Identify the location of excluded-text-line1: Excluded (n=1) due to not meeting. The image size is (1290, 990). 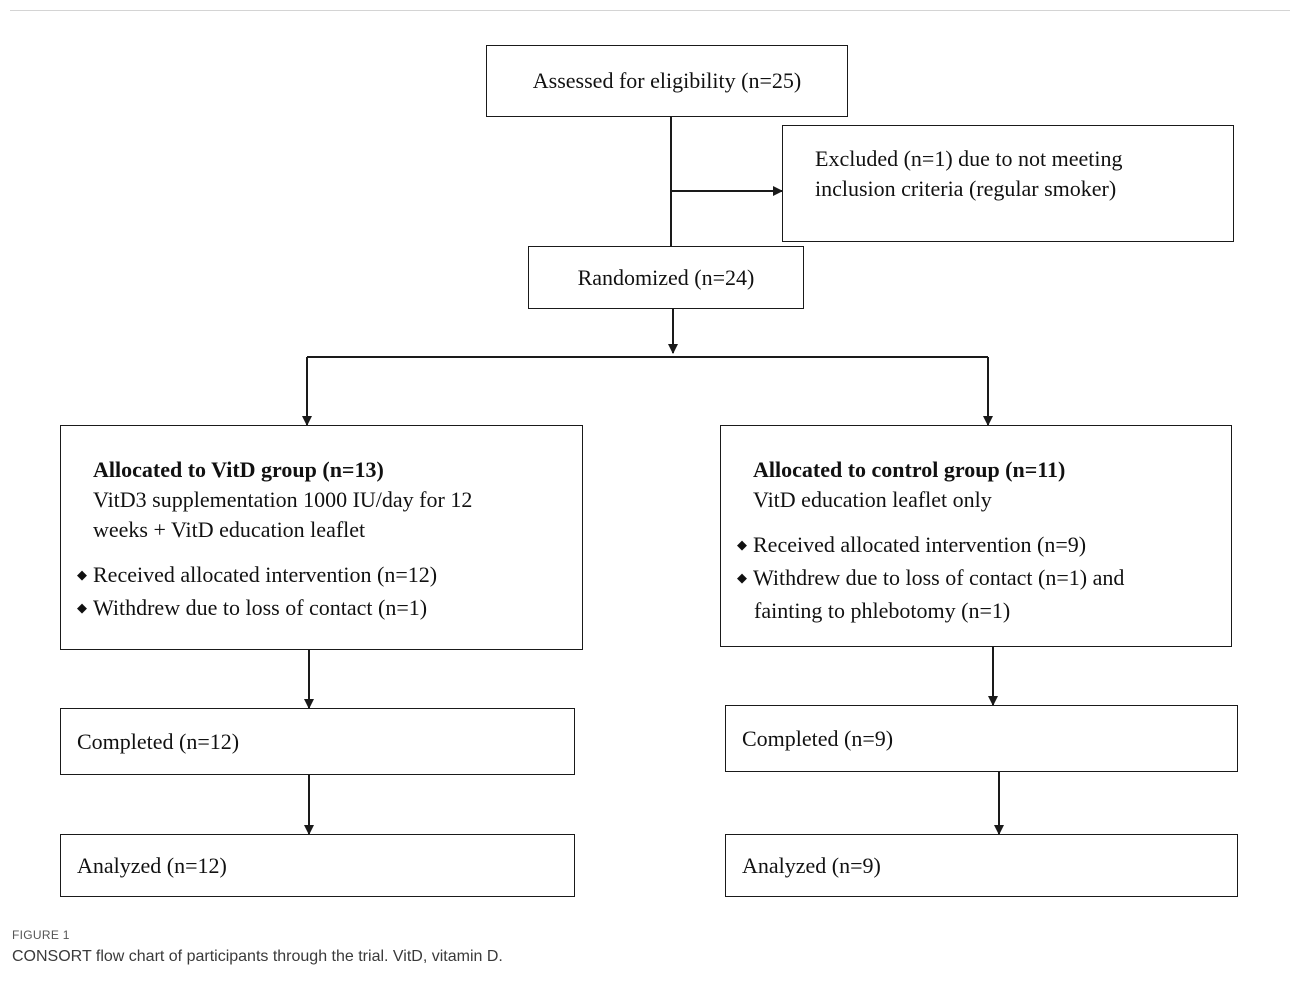
(969, 158).